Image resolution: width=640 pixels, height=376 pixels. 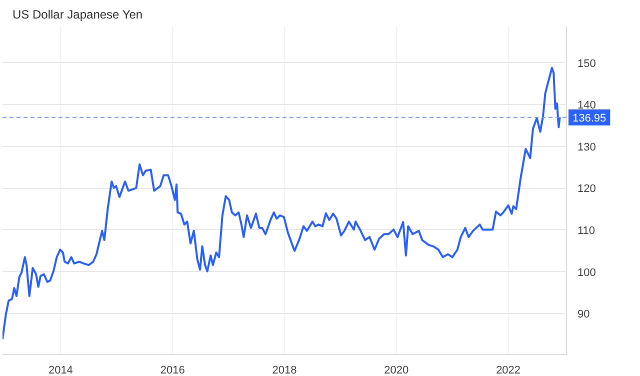 What do you see at coordinates (587, 272) in the screenshot?
I see `y-tick-label: 100` at bounding box center [587, 272].